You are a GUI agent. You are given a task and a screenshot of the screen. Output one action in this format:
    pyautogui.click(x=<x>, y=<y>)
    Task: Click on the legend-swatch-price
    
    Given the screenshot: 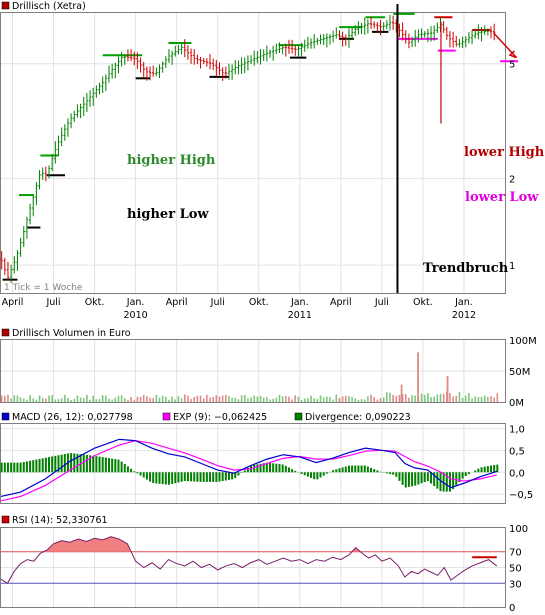 What is the action you would take?
    pyautogui.click(x=5, y=5)
    